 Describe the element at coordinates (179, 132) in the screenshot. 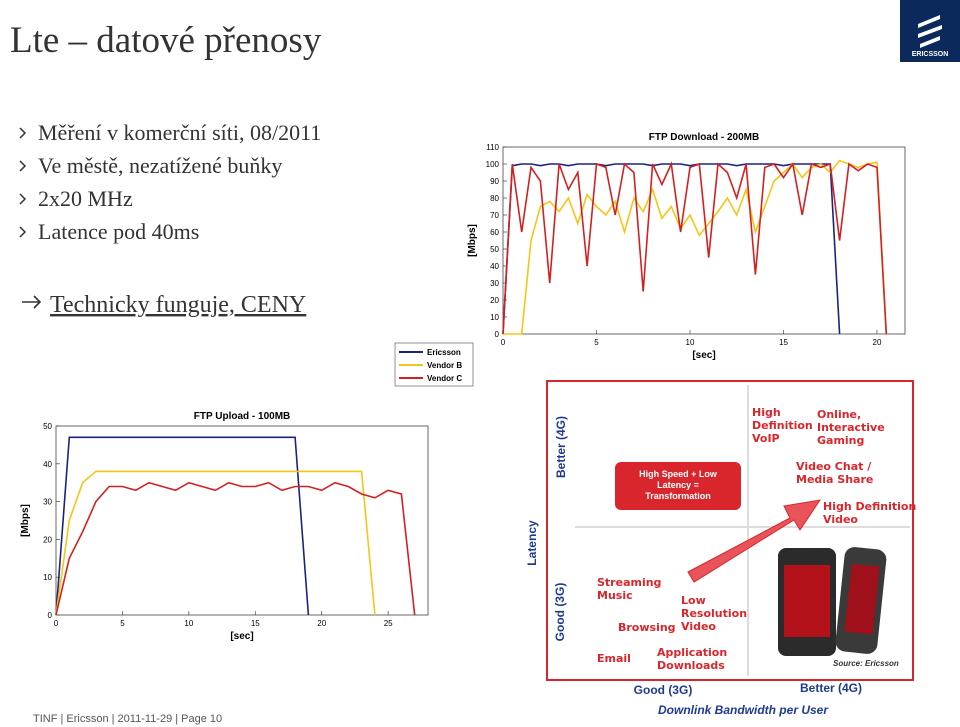

I see `bullet: Měření v komerční síti, 08/2011` at that location.